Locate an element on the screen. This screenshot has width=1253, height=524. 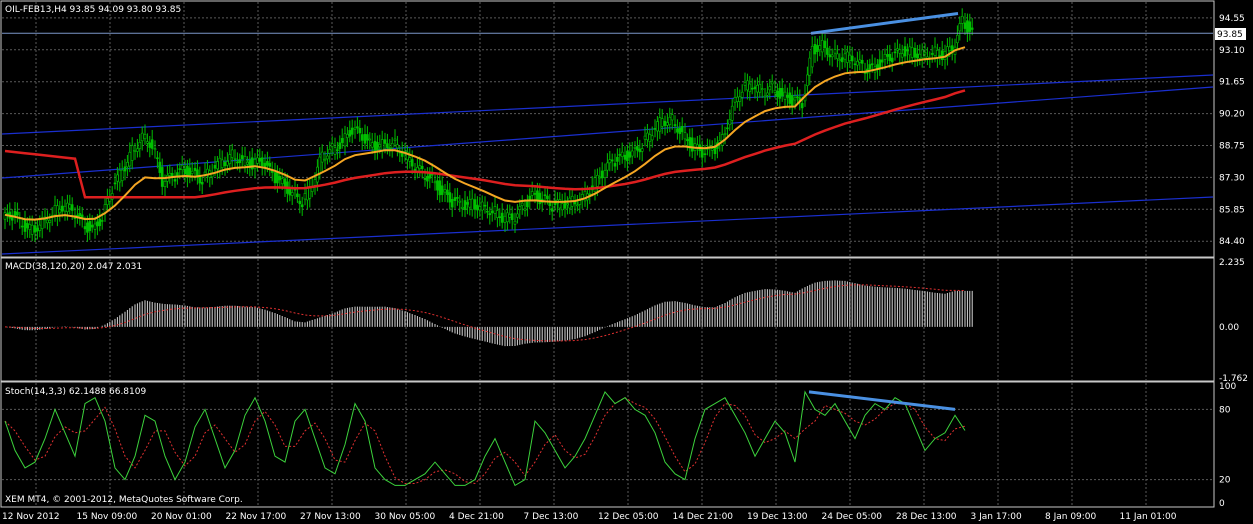
x-tick-label: 14 Dec 21:00 is located at coordinates (703, 517).